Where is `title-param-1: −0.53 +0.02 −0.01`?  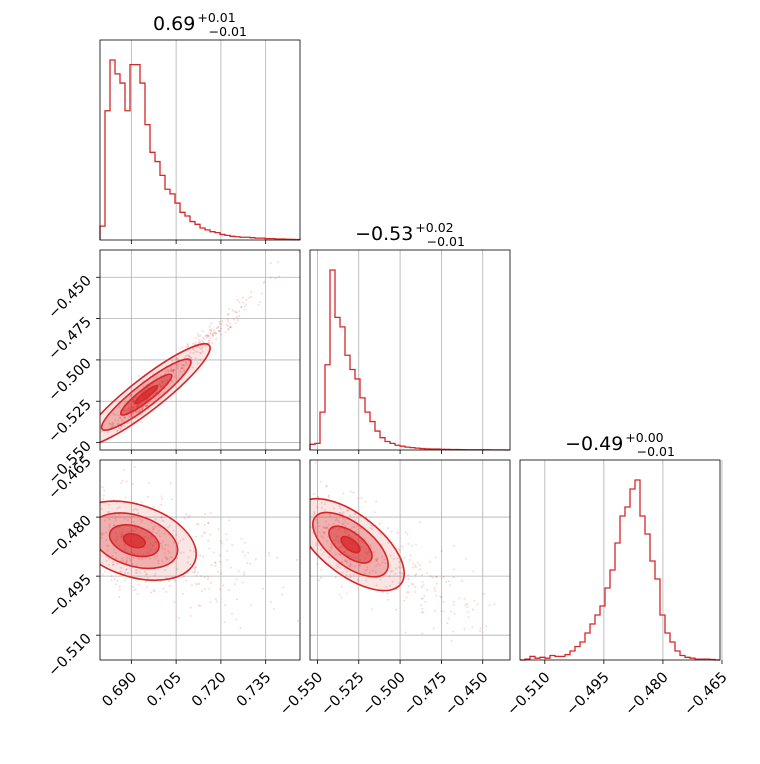 title-param-1: −0.53 +0.02 −0.01 is located at coordinates (410, 234).